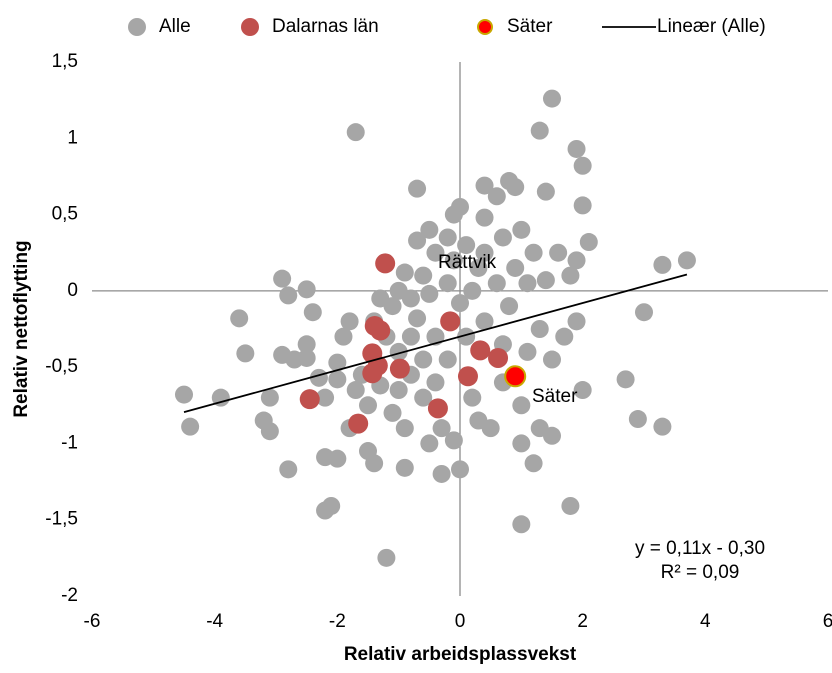 The height and width of the screenshot is (673, 832). What do you see at coordinates (337, 621) in the screenshot?
I see `x-tick-label: -2` at bounding box center [337, 621].